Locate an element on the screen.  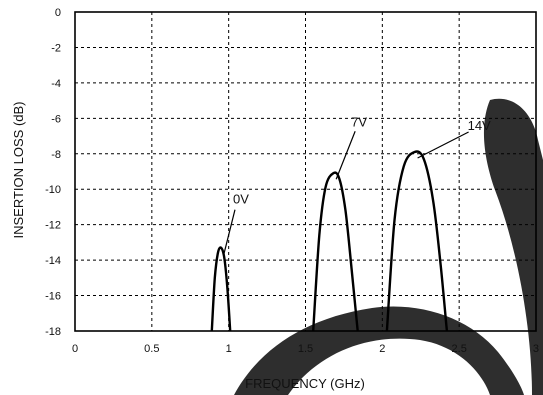
x-tick-label: 1 is located at coordinates (229, 349).